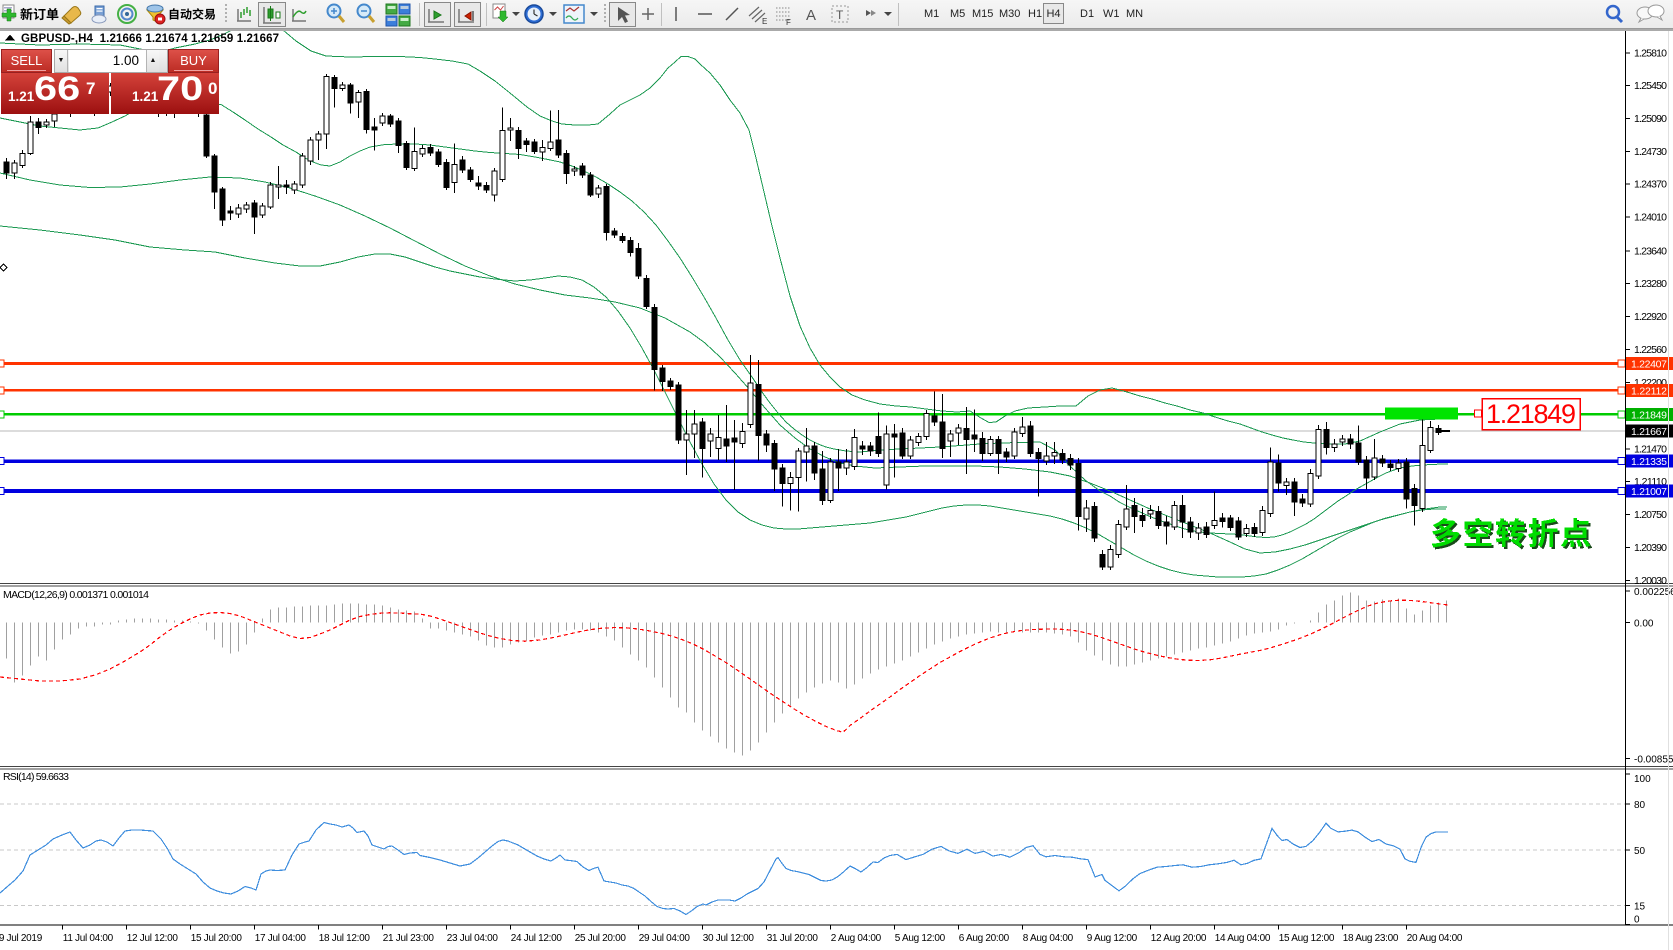 This screenshot has width=1673, height=950. What do you see at coordinates (840, 15) in the screenshot?
I see `svg-text: T` at bounding box center [840, 15].